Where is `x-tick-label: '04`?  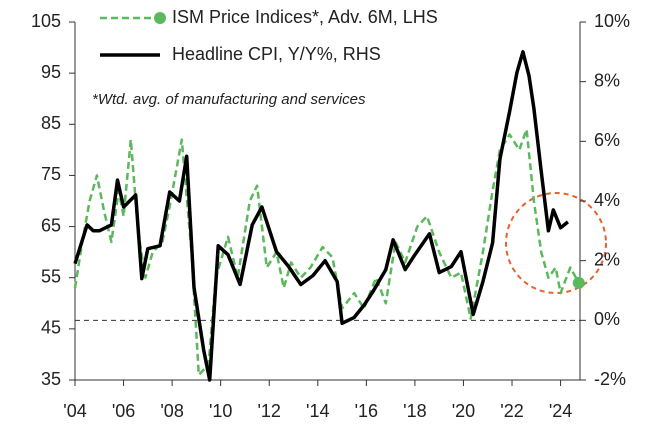 x-tick-label: '04 is located at coordinates (74, 411).